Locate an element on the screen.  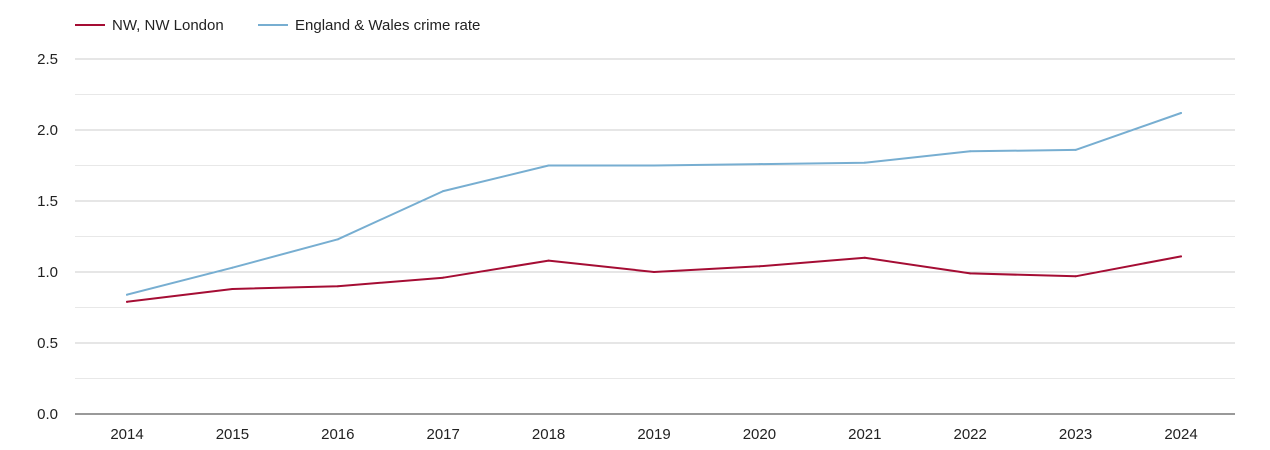
legend: NW, NW London England & Wales crime rate is located at coordinates (277, 25).